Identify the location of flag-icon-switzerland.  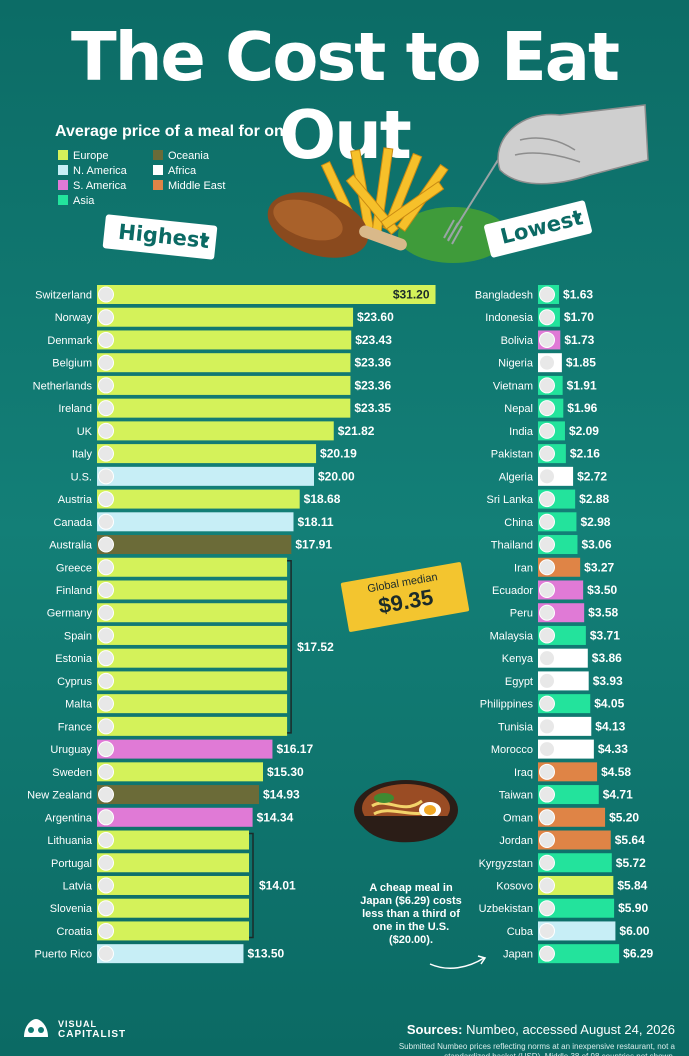
(106, 294).